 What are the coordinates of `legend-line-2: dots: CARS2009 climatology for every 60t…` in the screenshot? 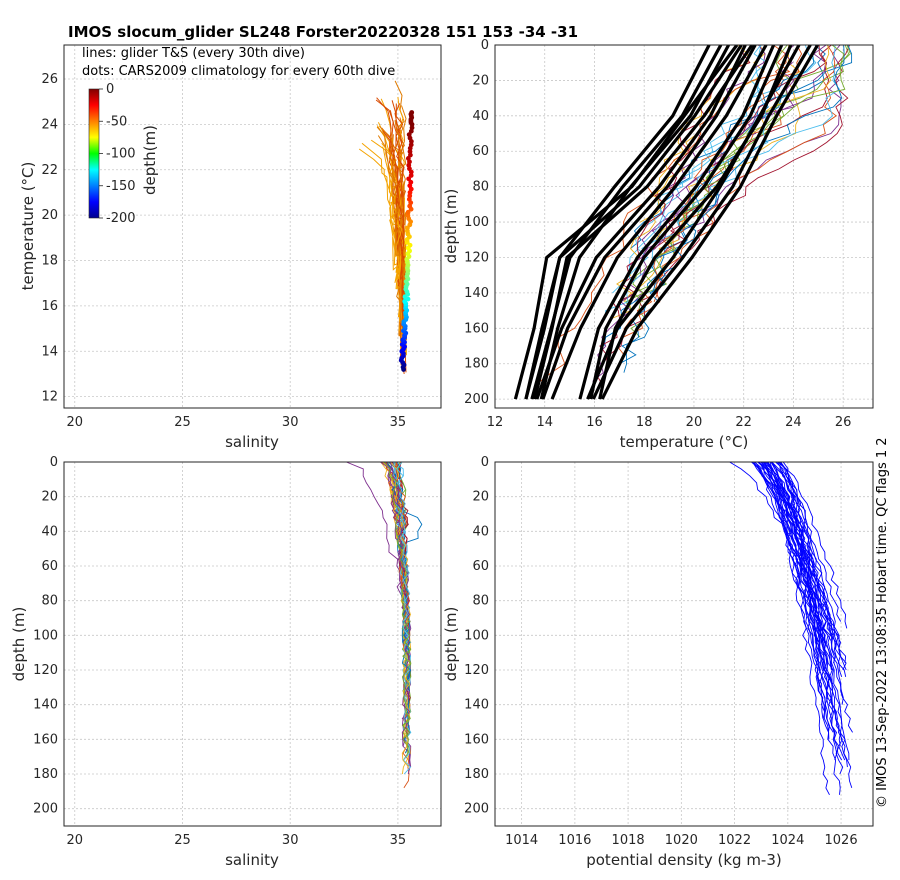 It's located at (238, 71).